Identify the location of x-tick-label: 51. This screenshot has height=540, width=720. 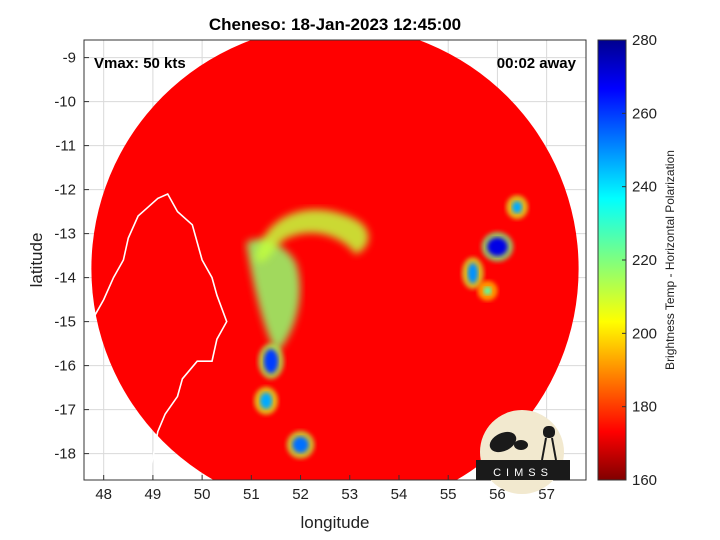
(251, 494).